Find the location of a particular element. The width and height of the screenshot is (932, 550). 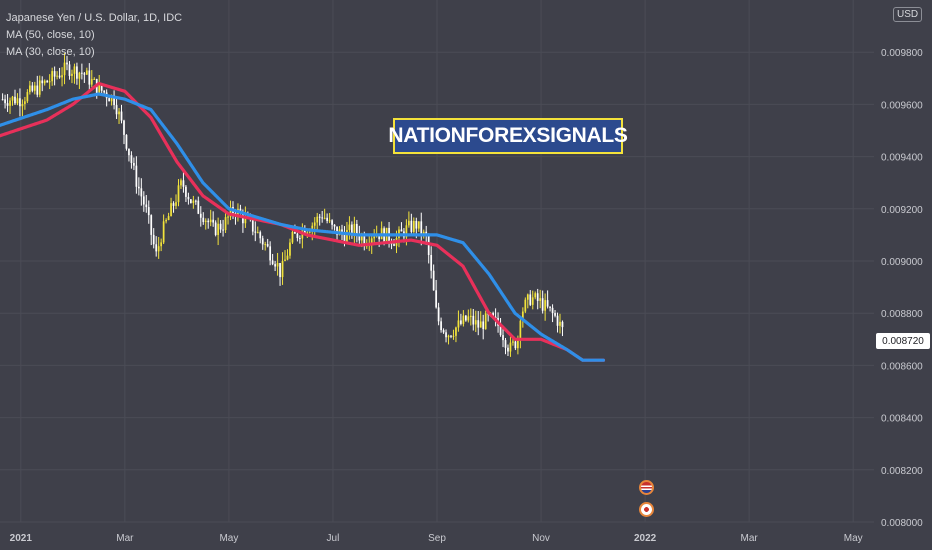

y-tick-label: 0.008800 is located at coordinates (902, 314).